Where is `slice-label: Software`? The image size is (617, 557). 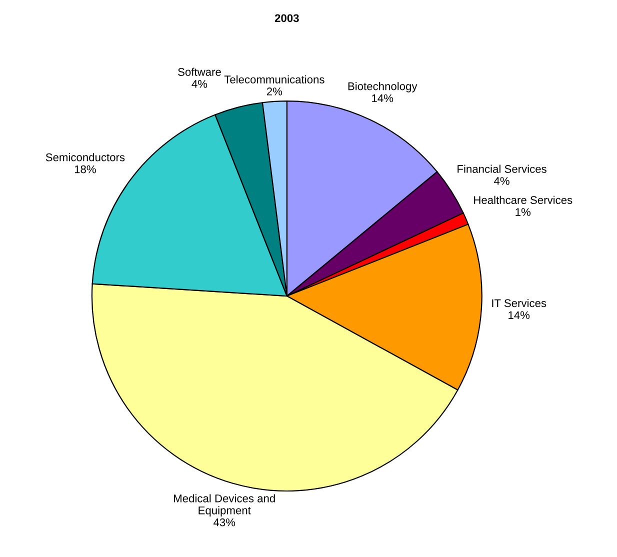 slice-label: Software is located at coordinates (199, 72).